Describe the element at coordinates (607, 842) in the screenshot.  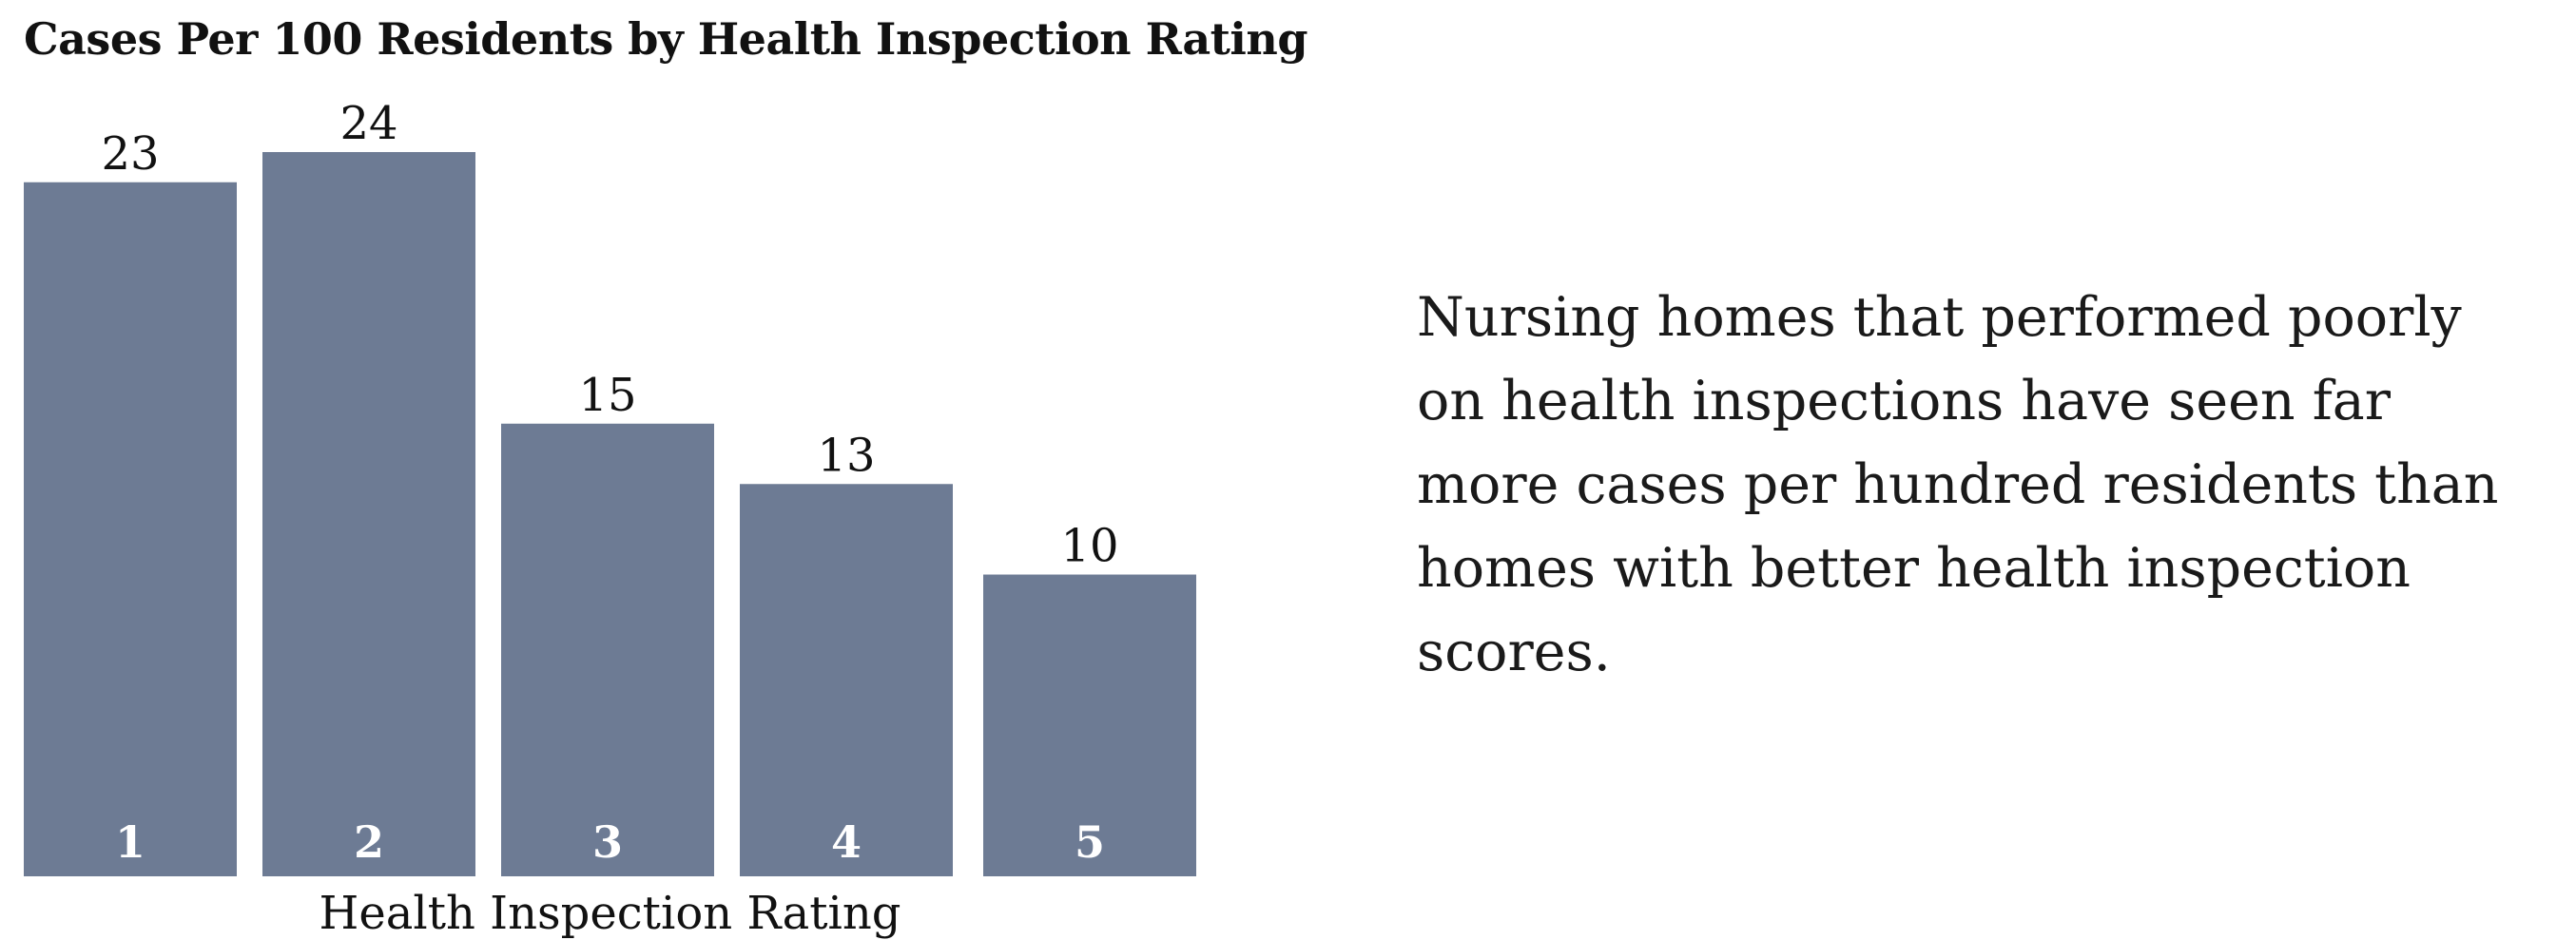
I see `category-label: 3` at that location.